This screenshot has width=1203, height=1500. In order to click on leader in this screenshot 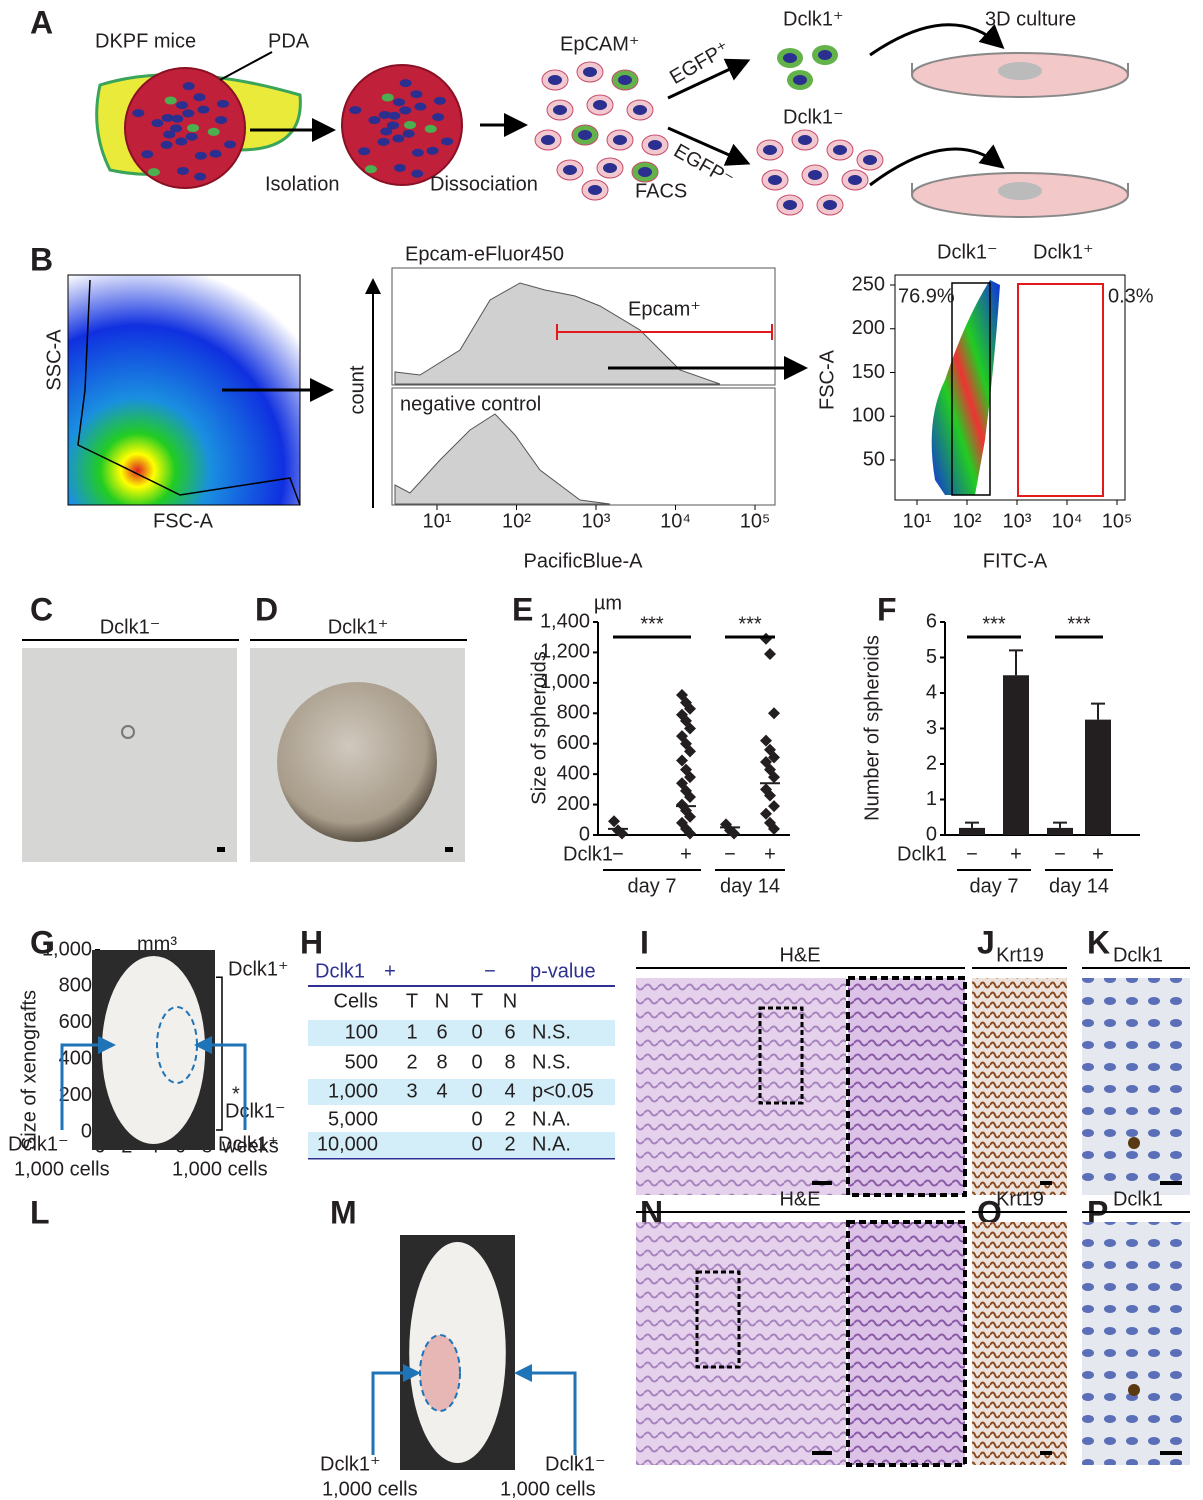, I will do `click(246, 66)`.